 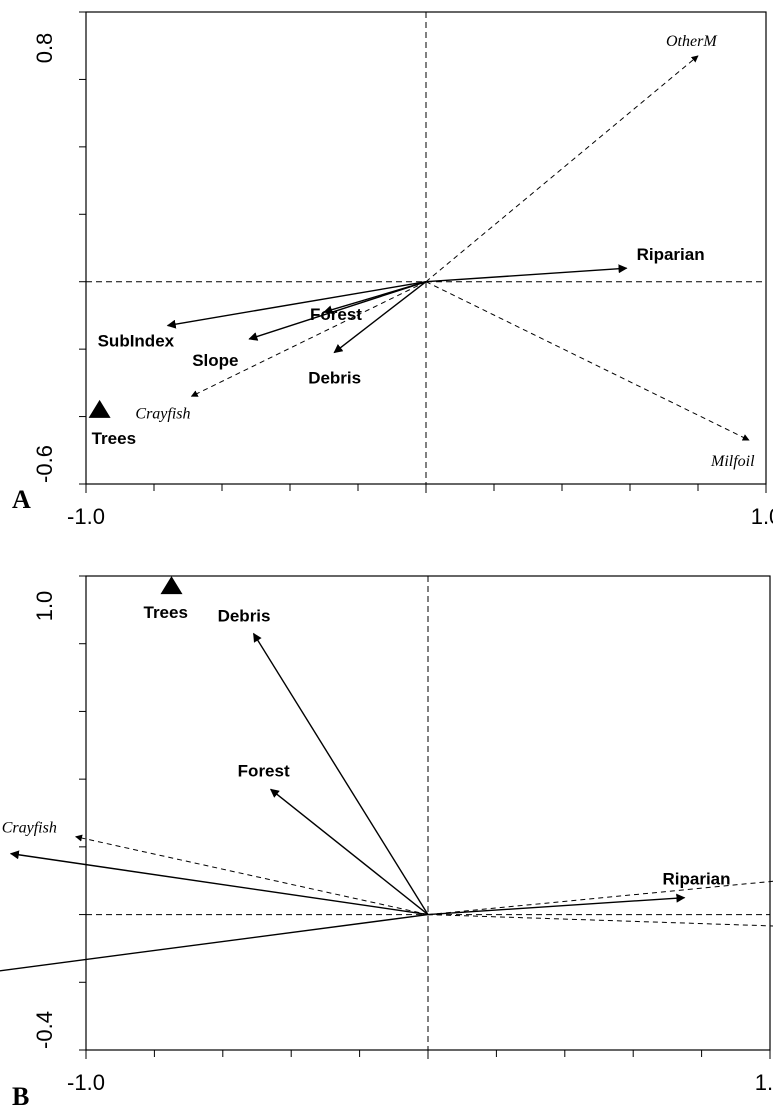 What do you see at coordinates (340, 773) in the screenshot?
I see `env-arrow-debris-b` at bounding box center [340, 773].